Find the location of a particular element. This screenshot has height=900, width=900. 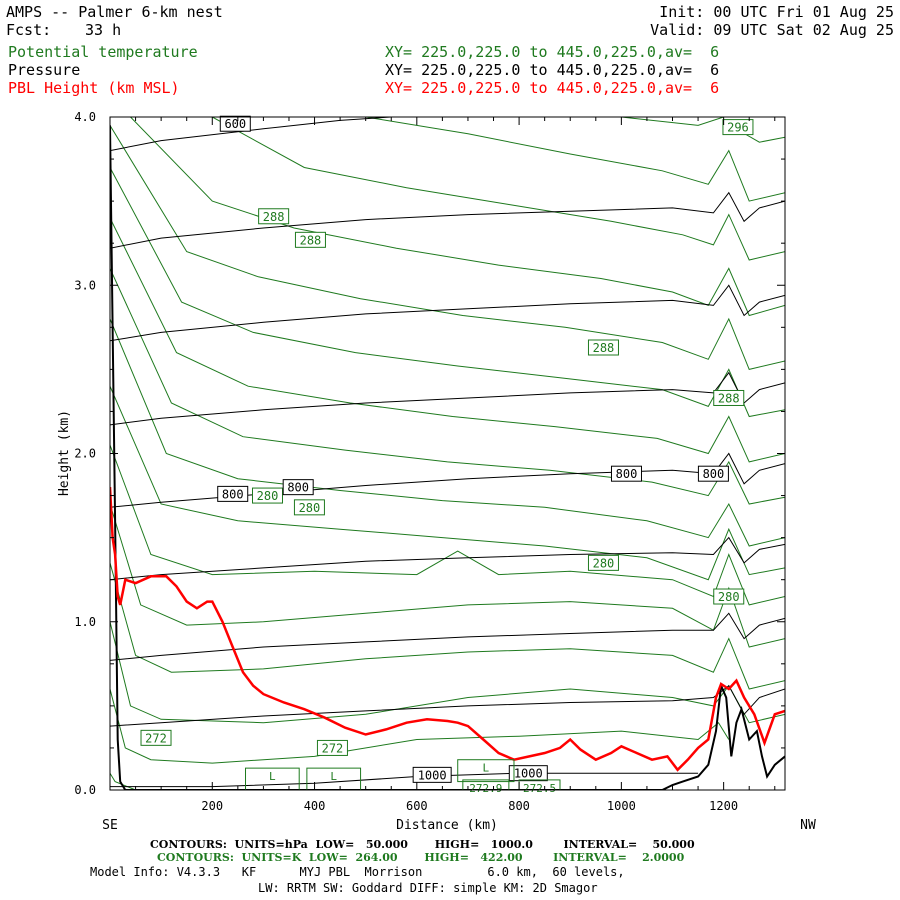

theta-label-9: 272 is located at coordinates (156, 737).